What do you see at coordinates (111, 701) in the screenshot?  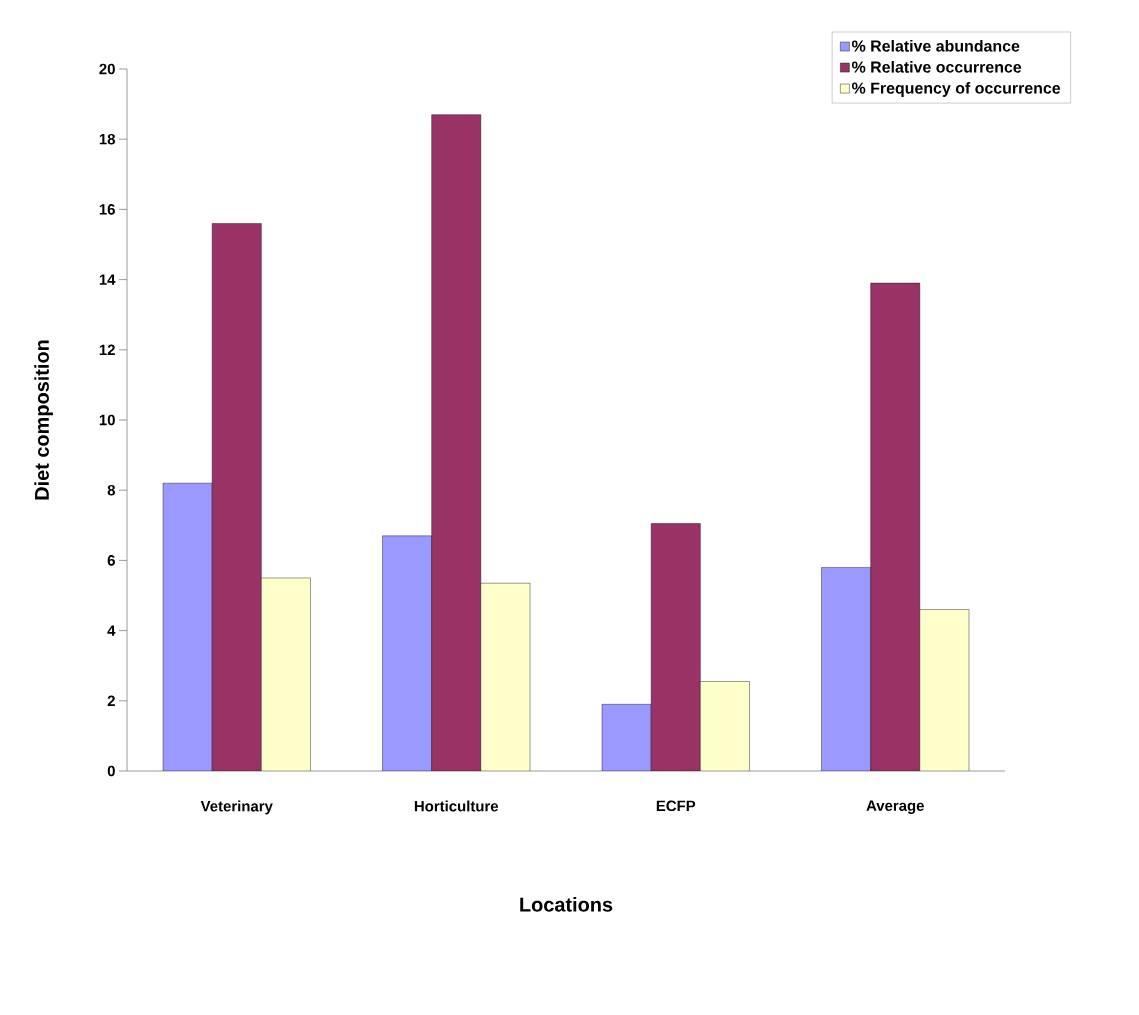 I see `y-tick-label: 2` at bounding box center [111, 701].